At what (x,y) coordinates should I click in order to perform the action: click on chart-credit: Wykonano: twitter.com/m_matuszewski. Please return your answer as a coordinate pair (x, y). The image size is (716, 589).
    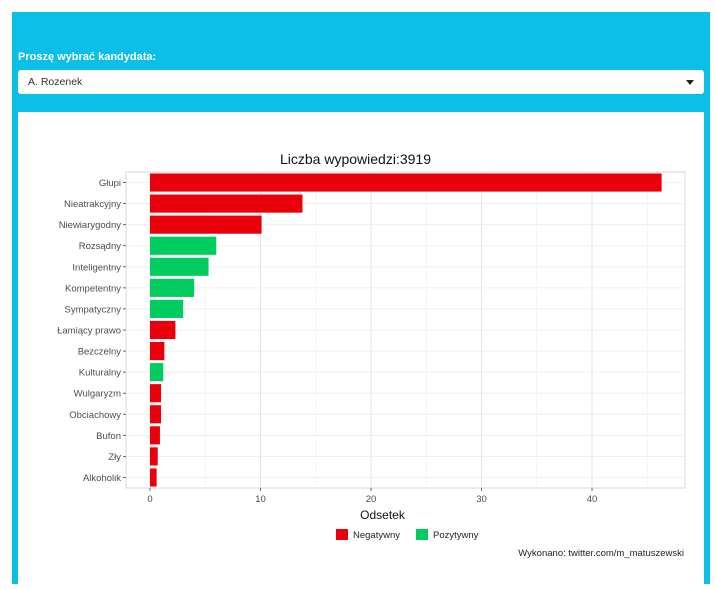
    Looking at the image, I should click on (601, 553).